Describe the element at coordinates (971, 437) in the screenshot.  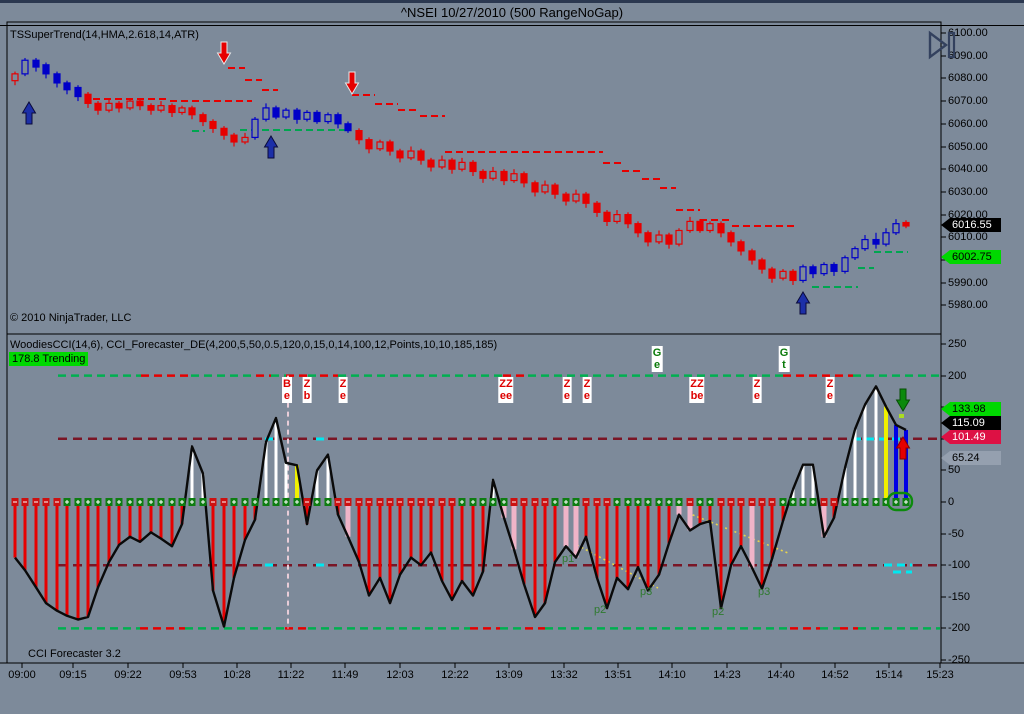
I see `price-tag: 101.49` at that location.